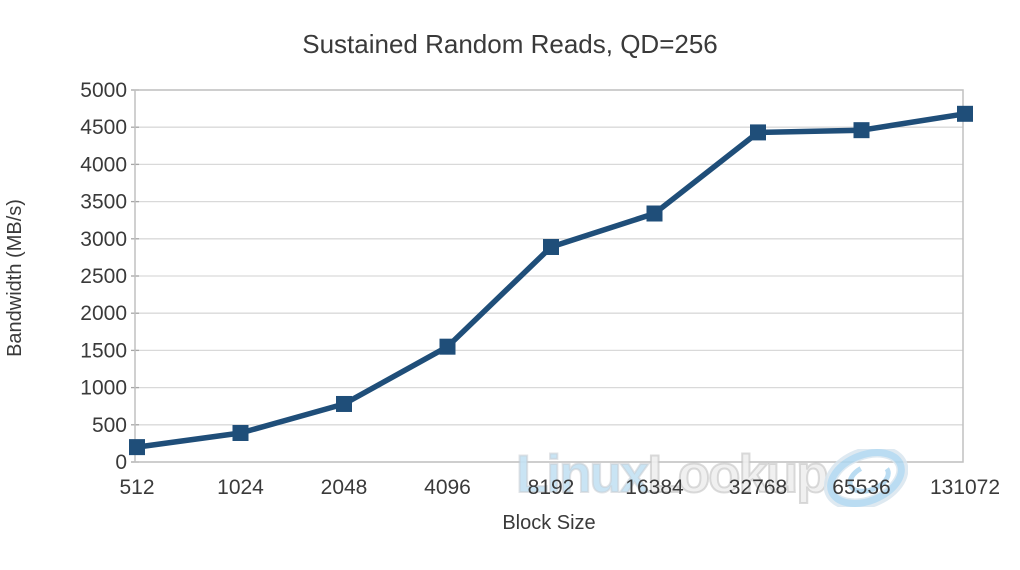  I want to click on y-tick-label: 2000, so click(103, 313).